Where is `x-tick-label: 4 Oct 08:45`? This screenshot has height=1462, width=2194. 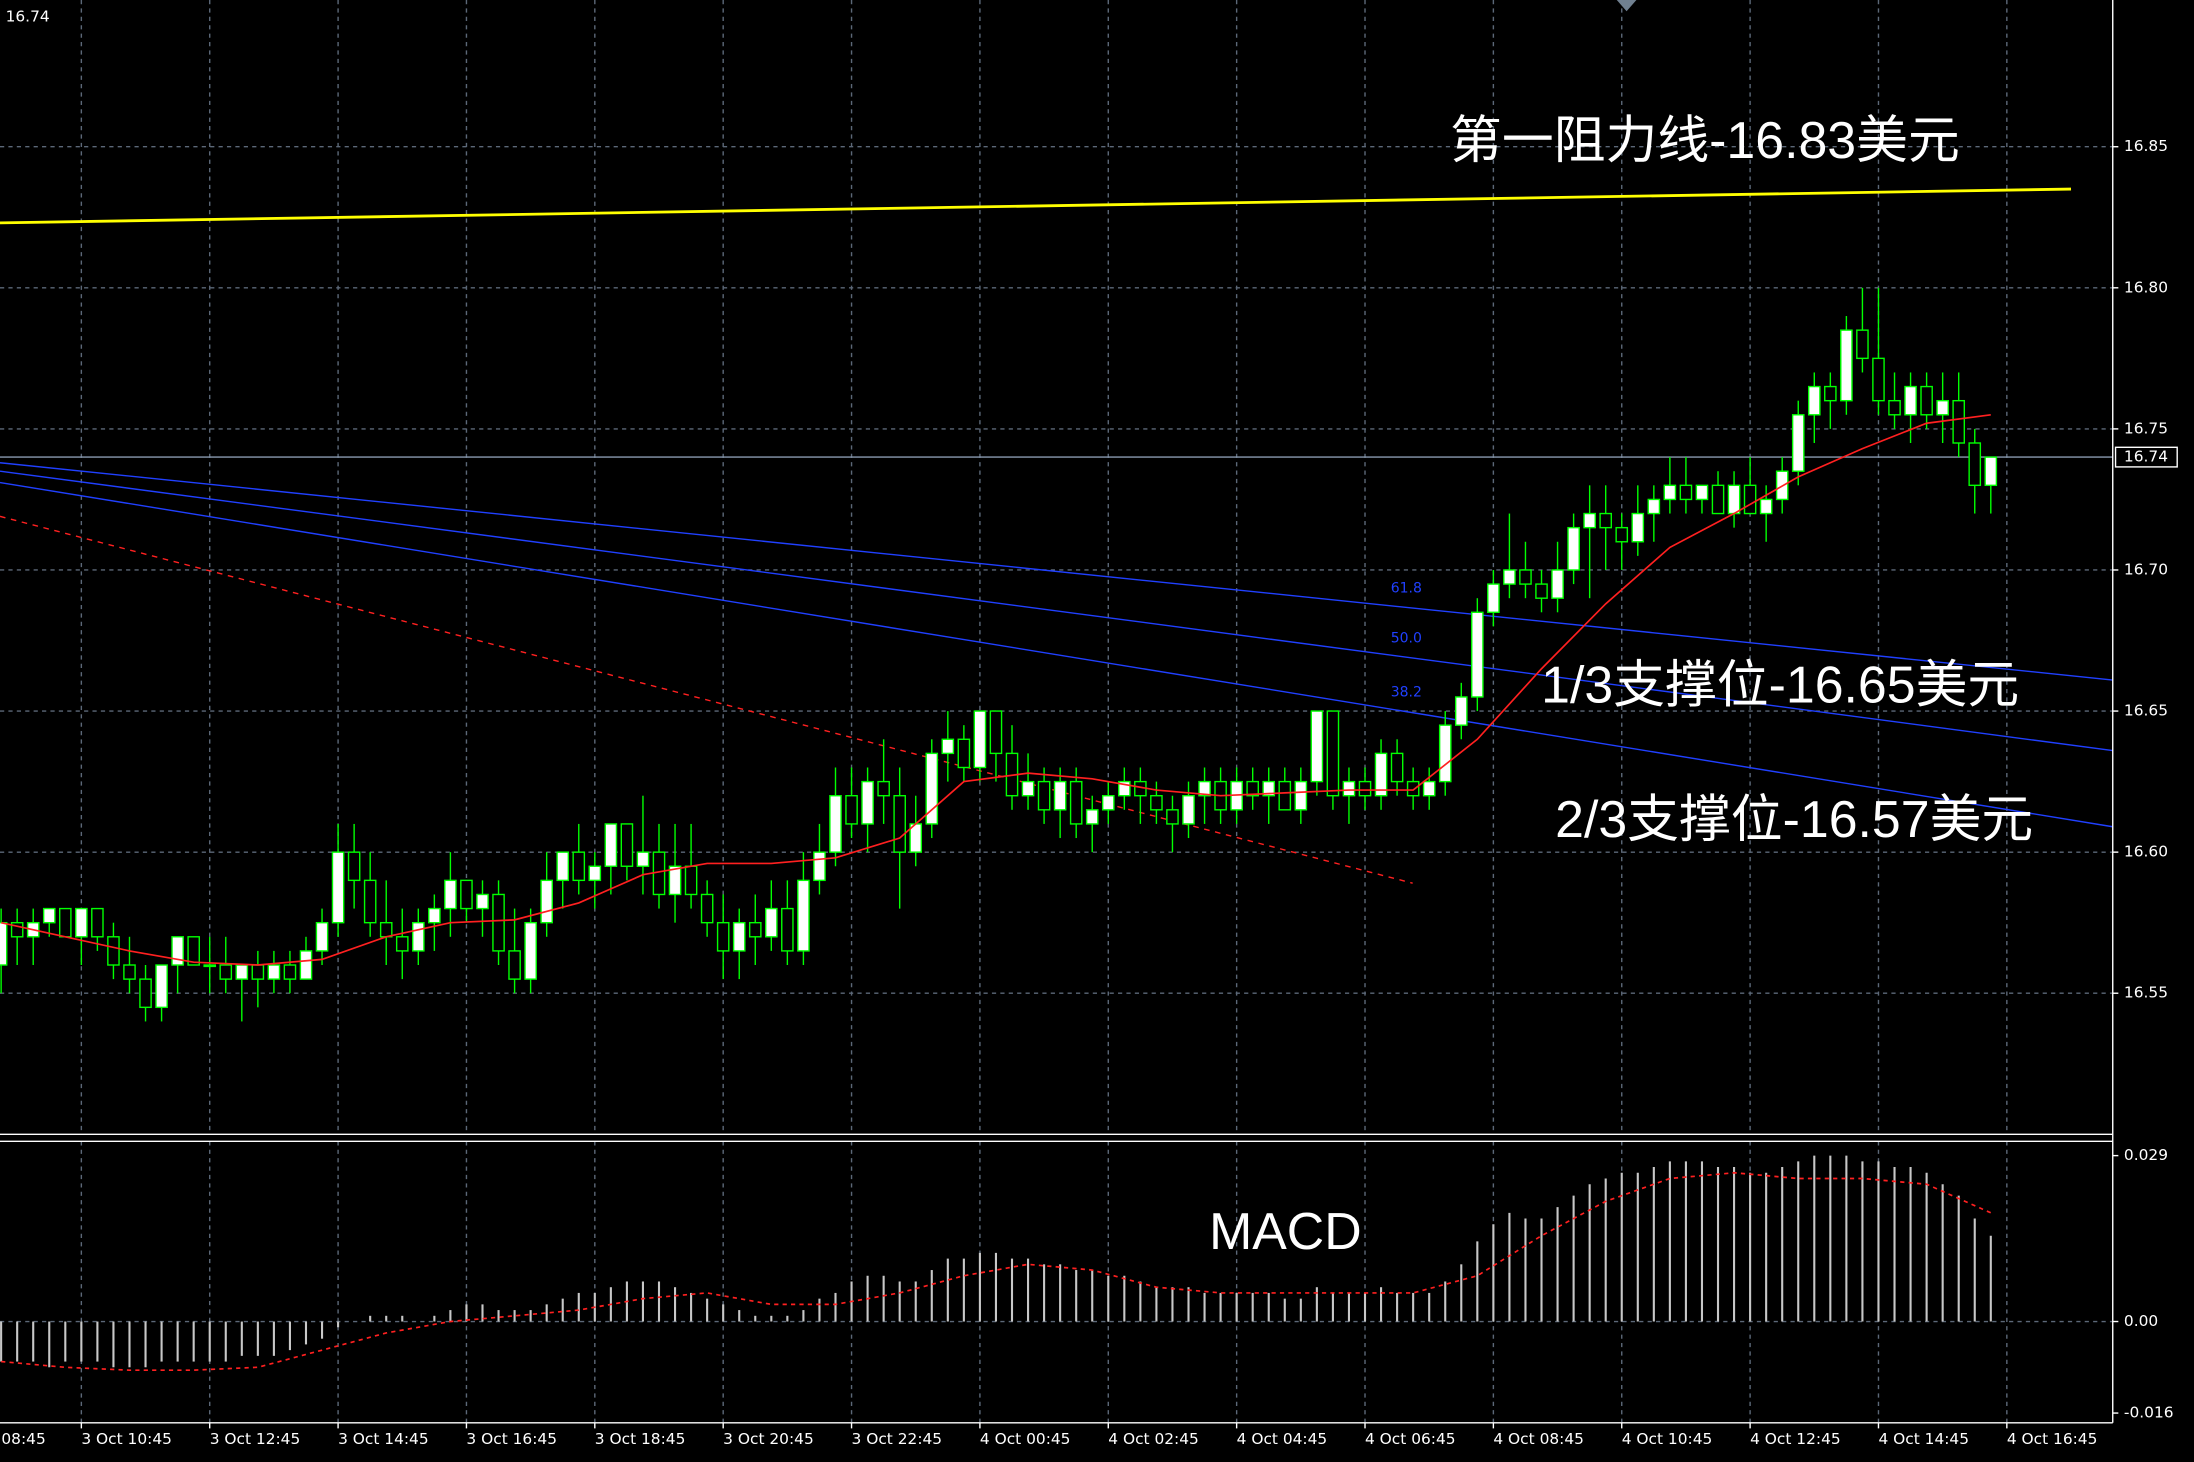 x-tick-label: 4 Oct 08:45 is located at coordinates (1538, 1439).